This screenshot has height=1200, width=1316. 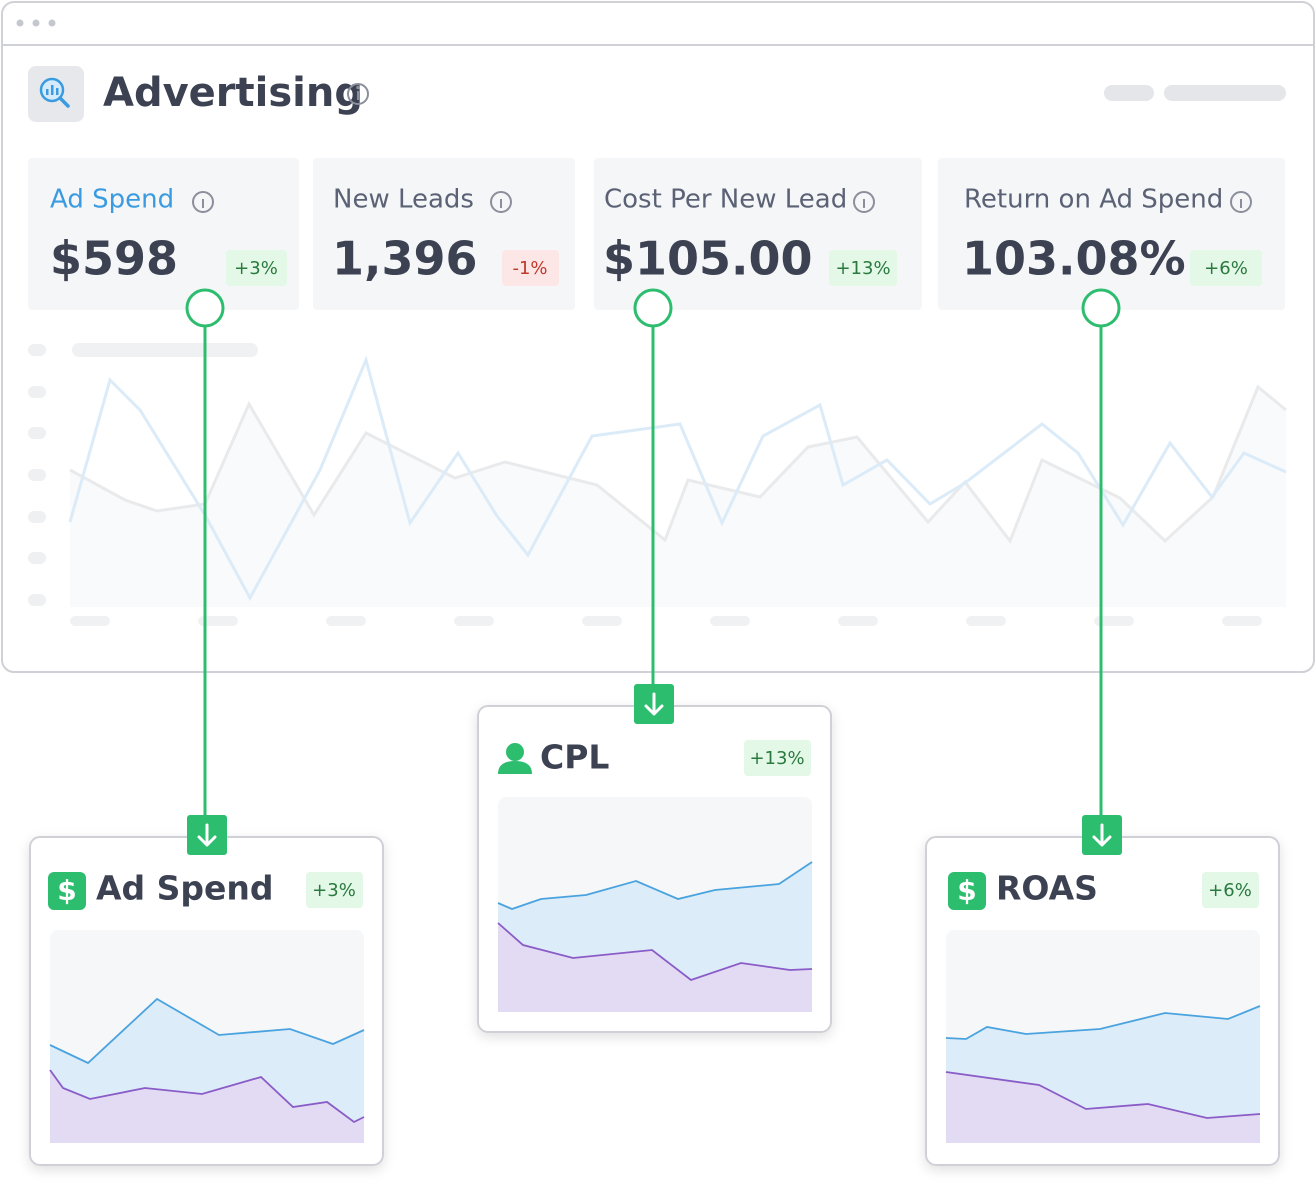 I want to click on metric-label: Return on Ad Spend, so click(x=1093, y=200).